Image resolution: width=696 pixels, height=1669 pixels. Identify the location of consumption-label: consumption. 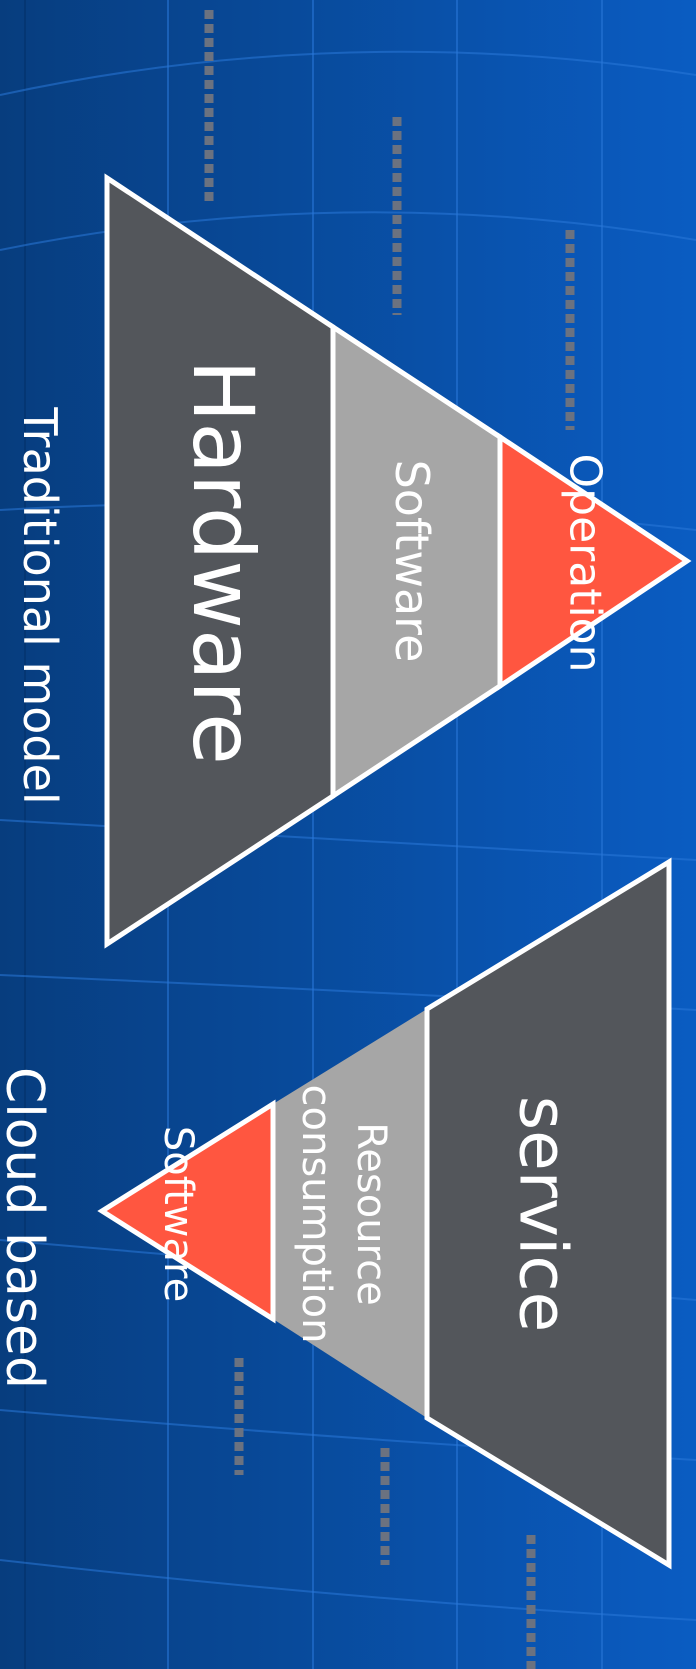
(316, 1214).